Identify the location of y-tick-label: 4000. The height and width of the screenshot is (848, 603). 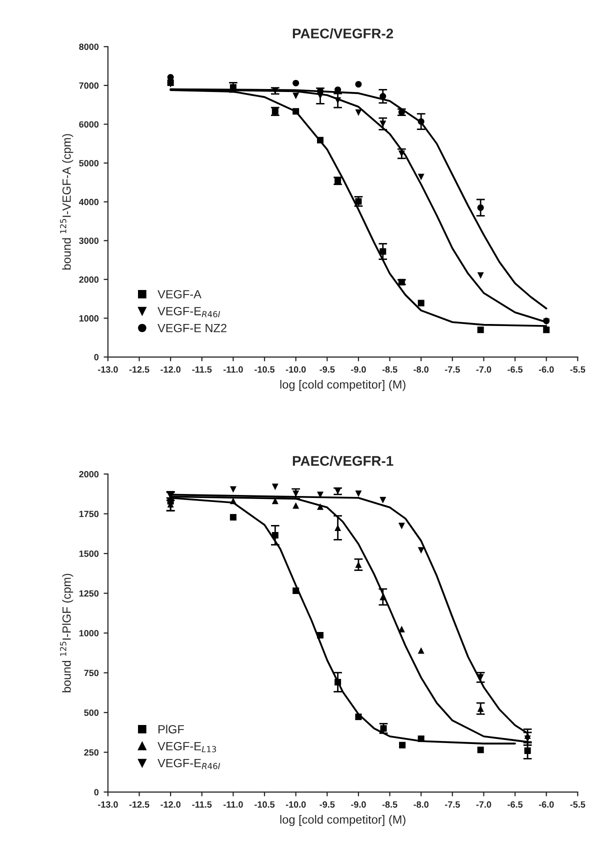
(88, 202).